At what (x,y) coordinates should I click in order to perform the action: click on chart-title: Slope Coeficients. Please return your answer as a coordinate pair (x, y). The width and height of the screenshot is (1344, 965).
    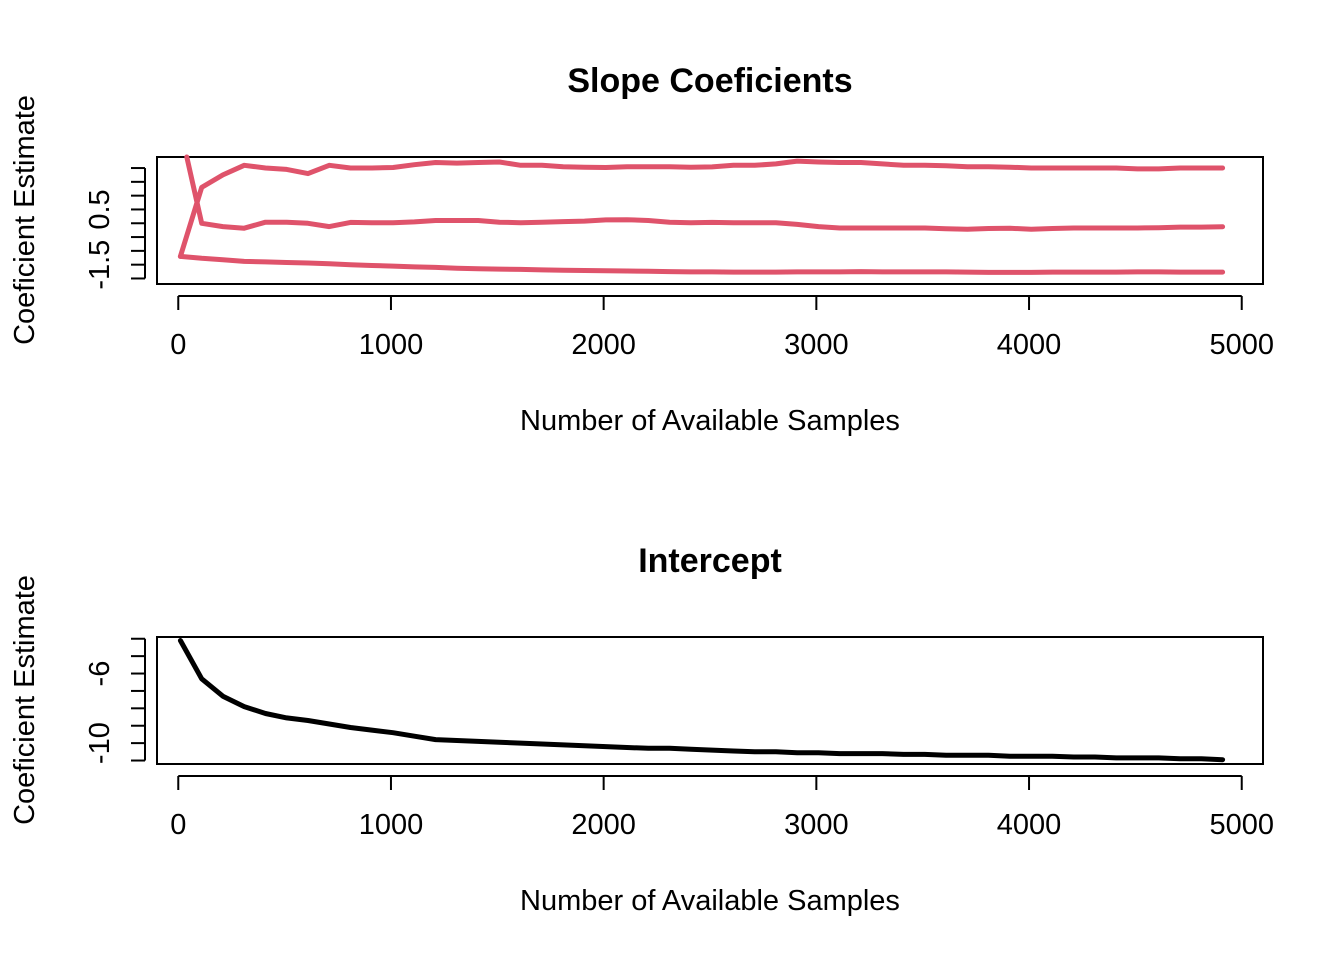
    Looking at the image, I should click on (709, 81).